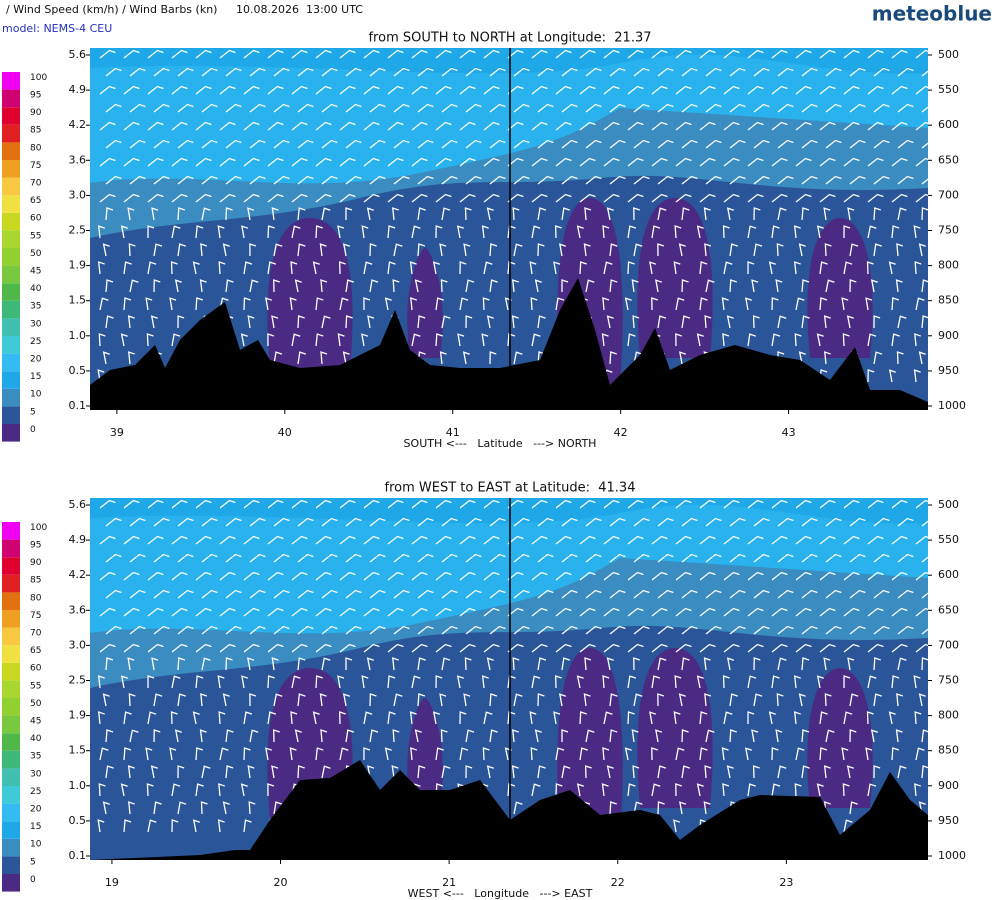  What do you see at coordinates (948, 644) in the screenshot?
I see `y2-tick-label: 700` at bounding box center [948, 644].